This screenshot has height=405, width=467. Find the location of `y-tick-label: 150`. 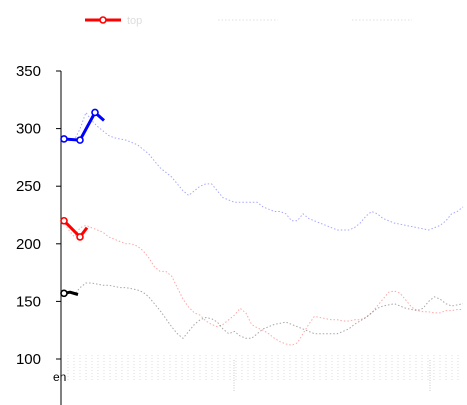

y-tick-label: 150 is located at coordinates (28, 301).